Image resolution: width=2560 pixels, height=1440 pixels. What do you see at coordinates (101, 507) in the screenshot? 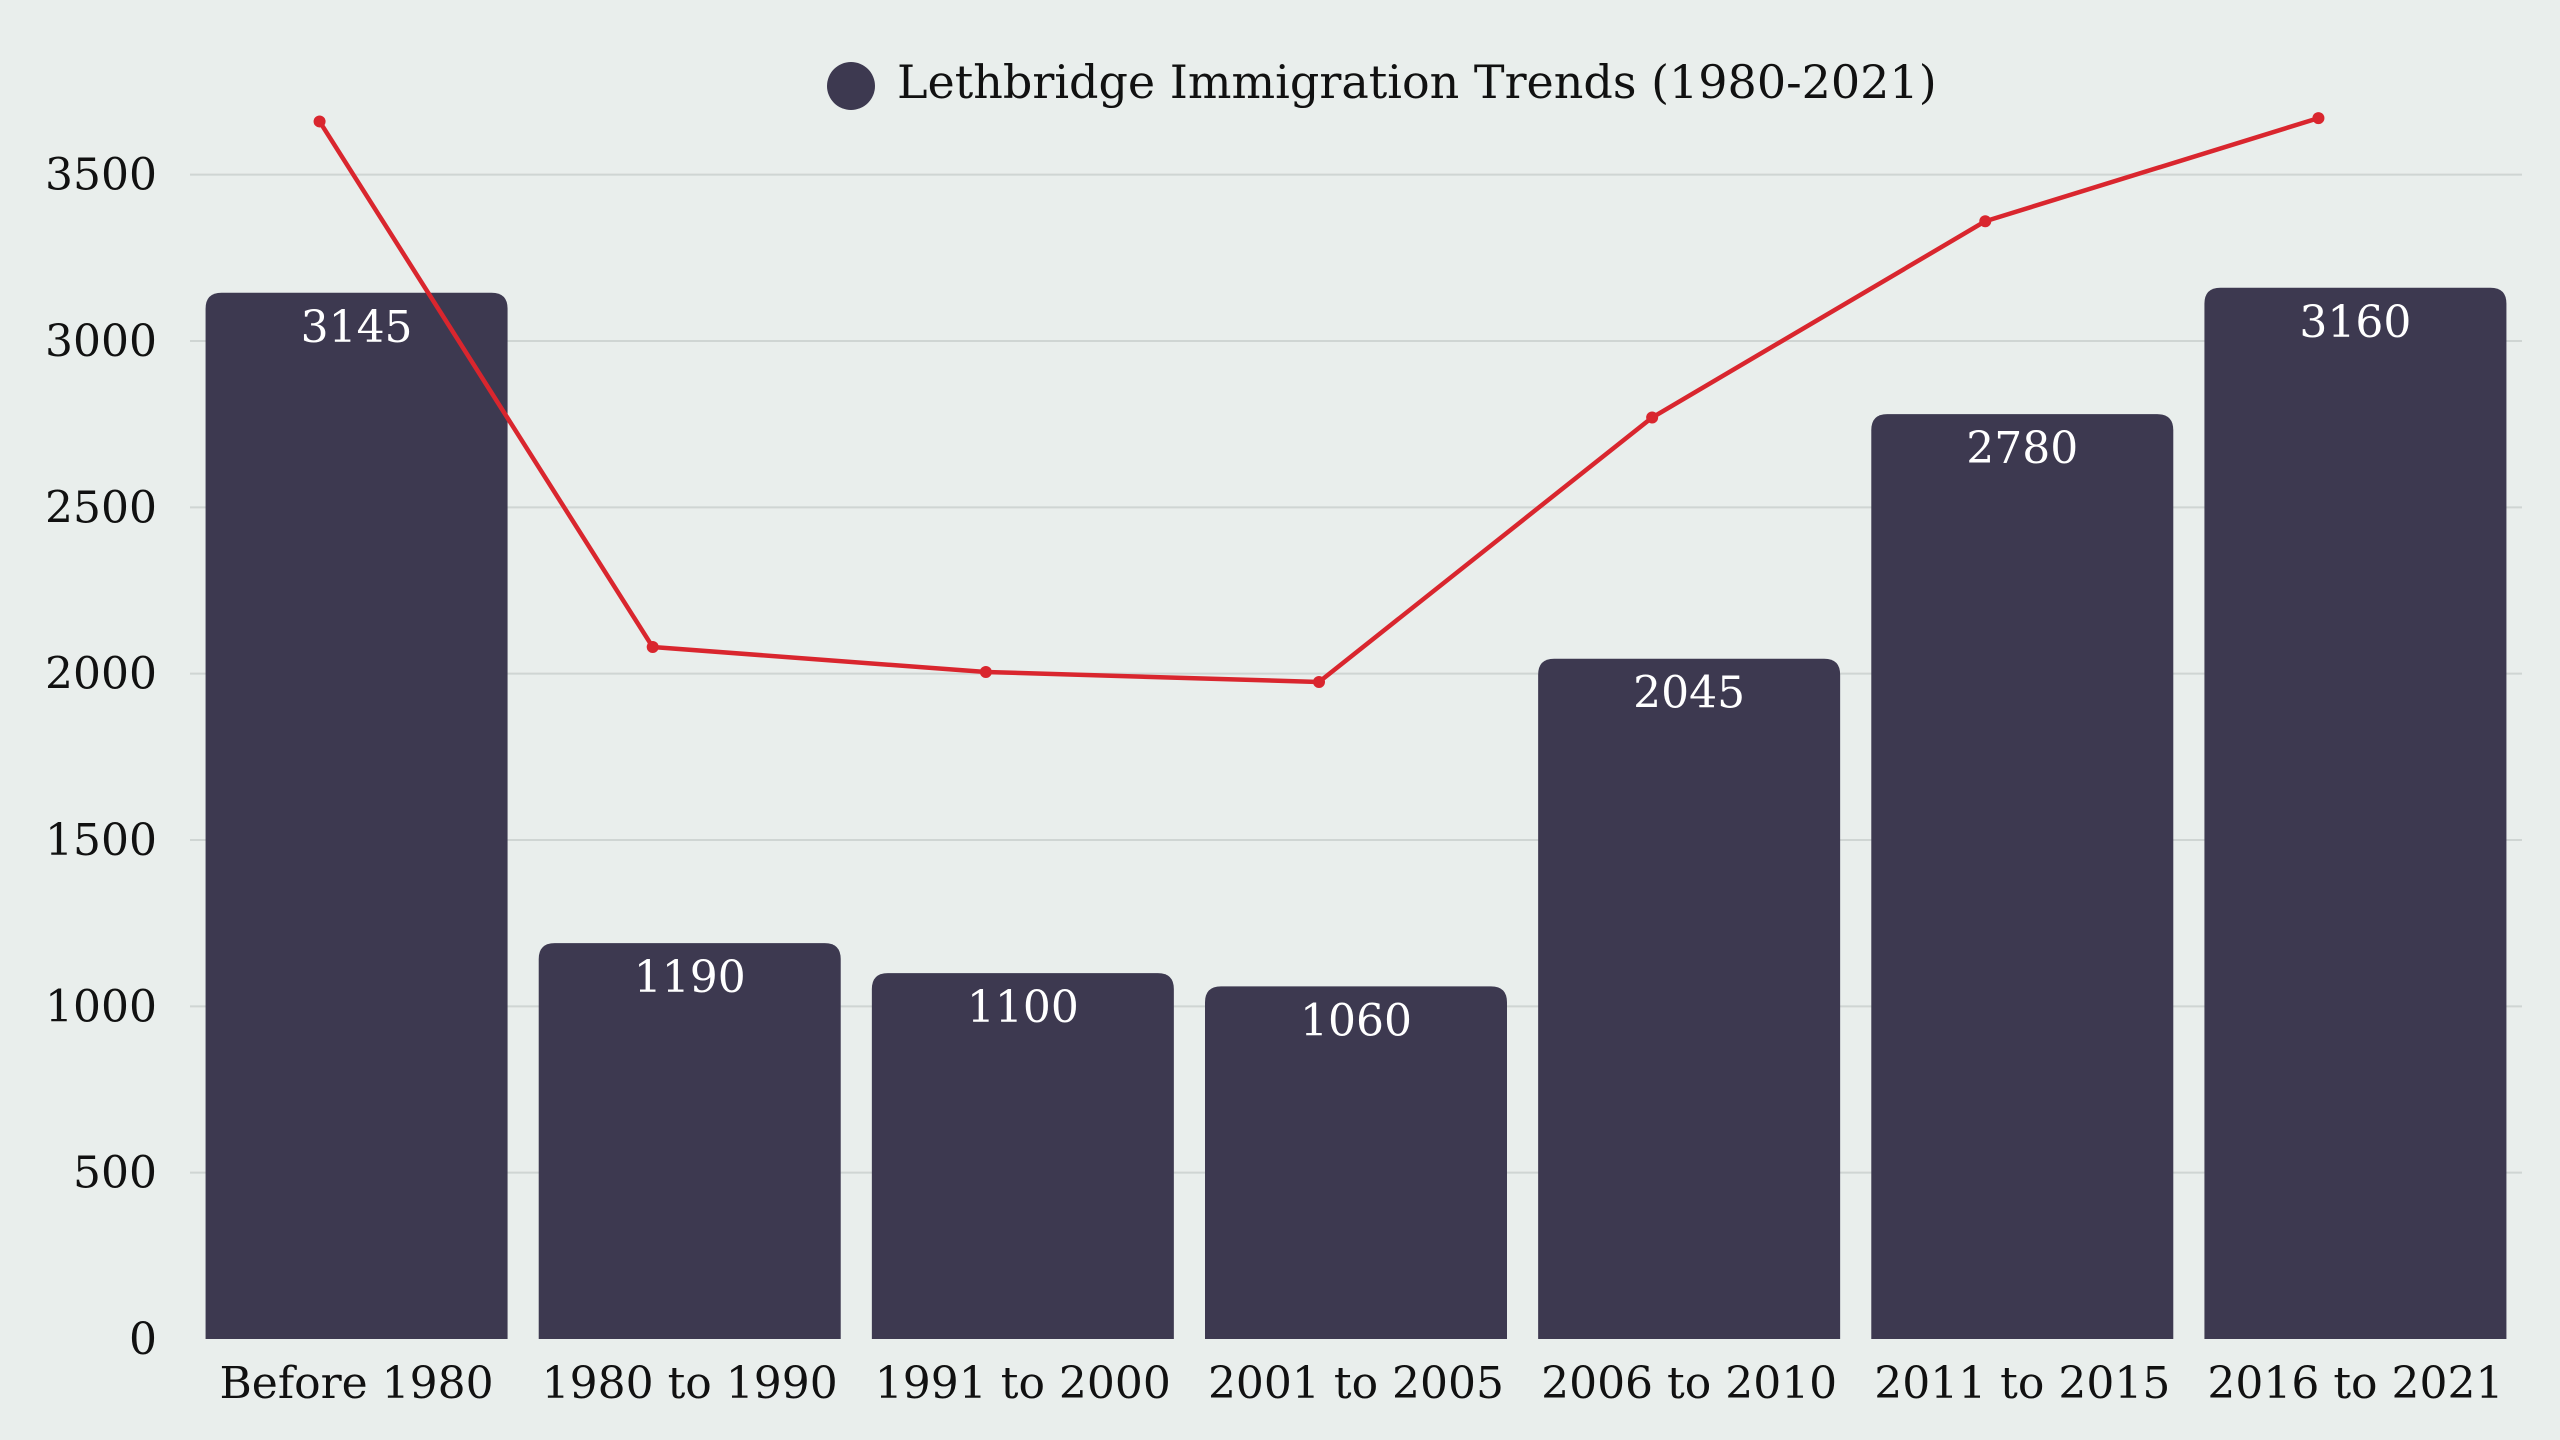
I see `y-tick-label: 2500` at bounding box center [101, 507].